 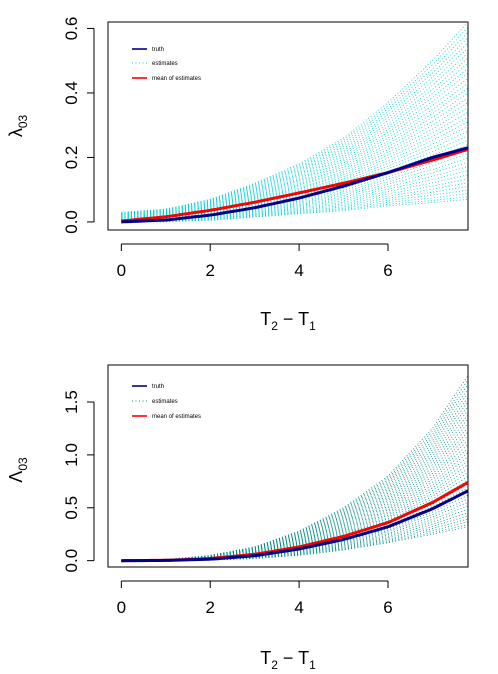 I want to click on y-tick-label: 1.0, so click(x=71, y=455).